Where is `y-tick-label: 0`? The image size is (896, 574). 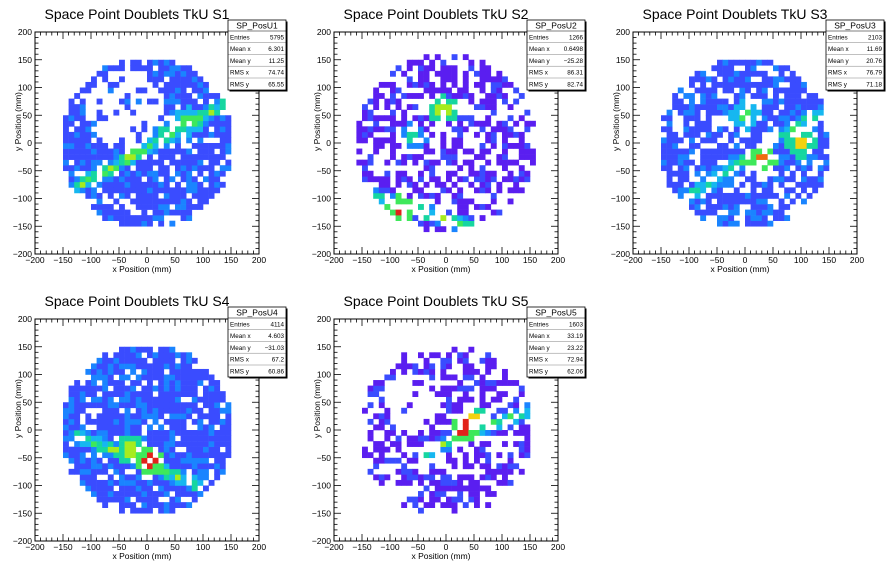
y-tick-label: 0 is located at coordinates (328, 143).